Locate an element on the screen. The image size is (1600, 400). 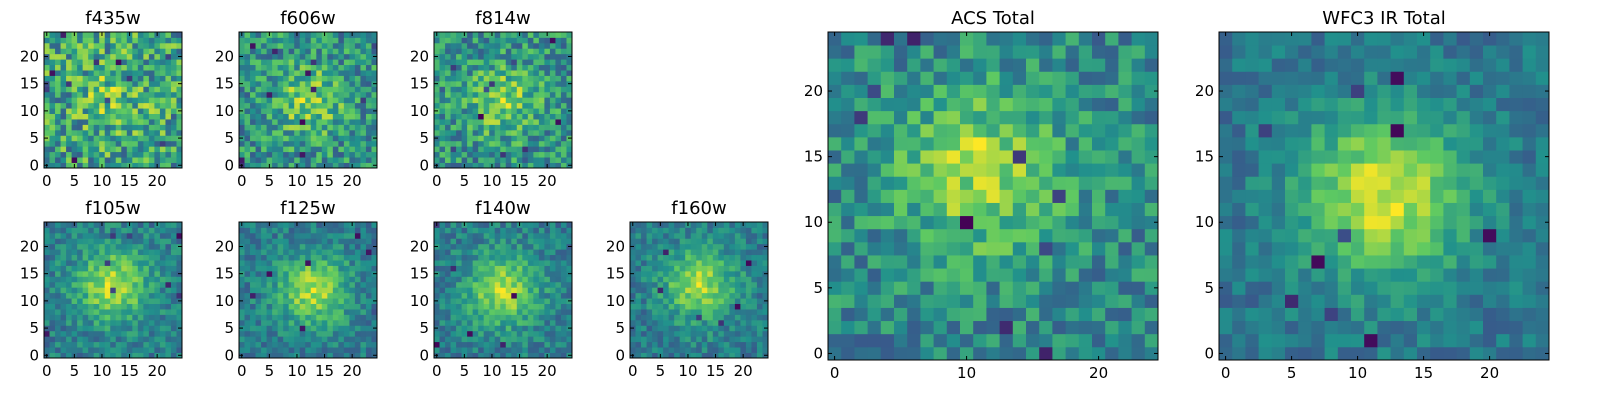
y-tick-label: 5 is located at coordinates (620, 328).